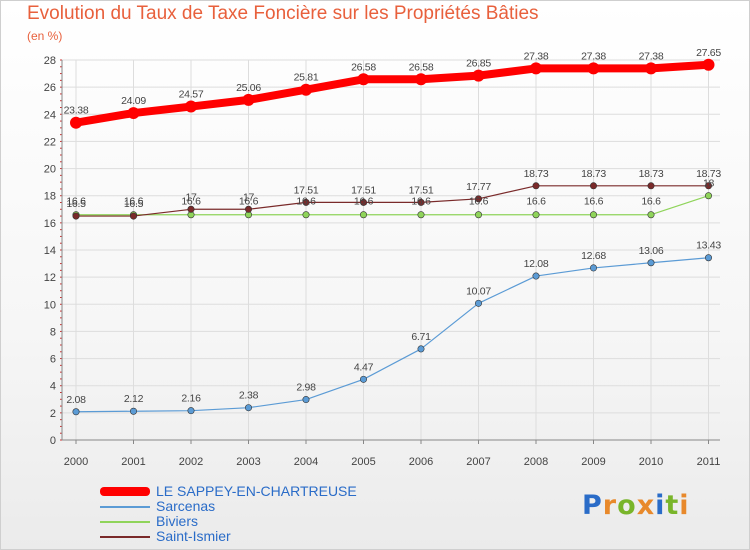 The width and height of the screenshot is (750, 550). I want to click on x-tick-label: 2000, so click(76, 462).